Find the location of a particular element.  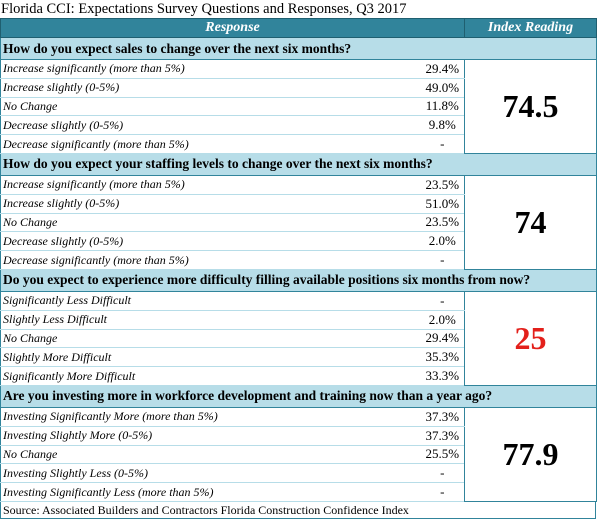

response-row: Slightly Less Difficult 2.0% is located at coordinates (298, 320).